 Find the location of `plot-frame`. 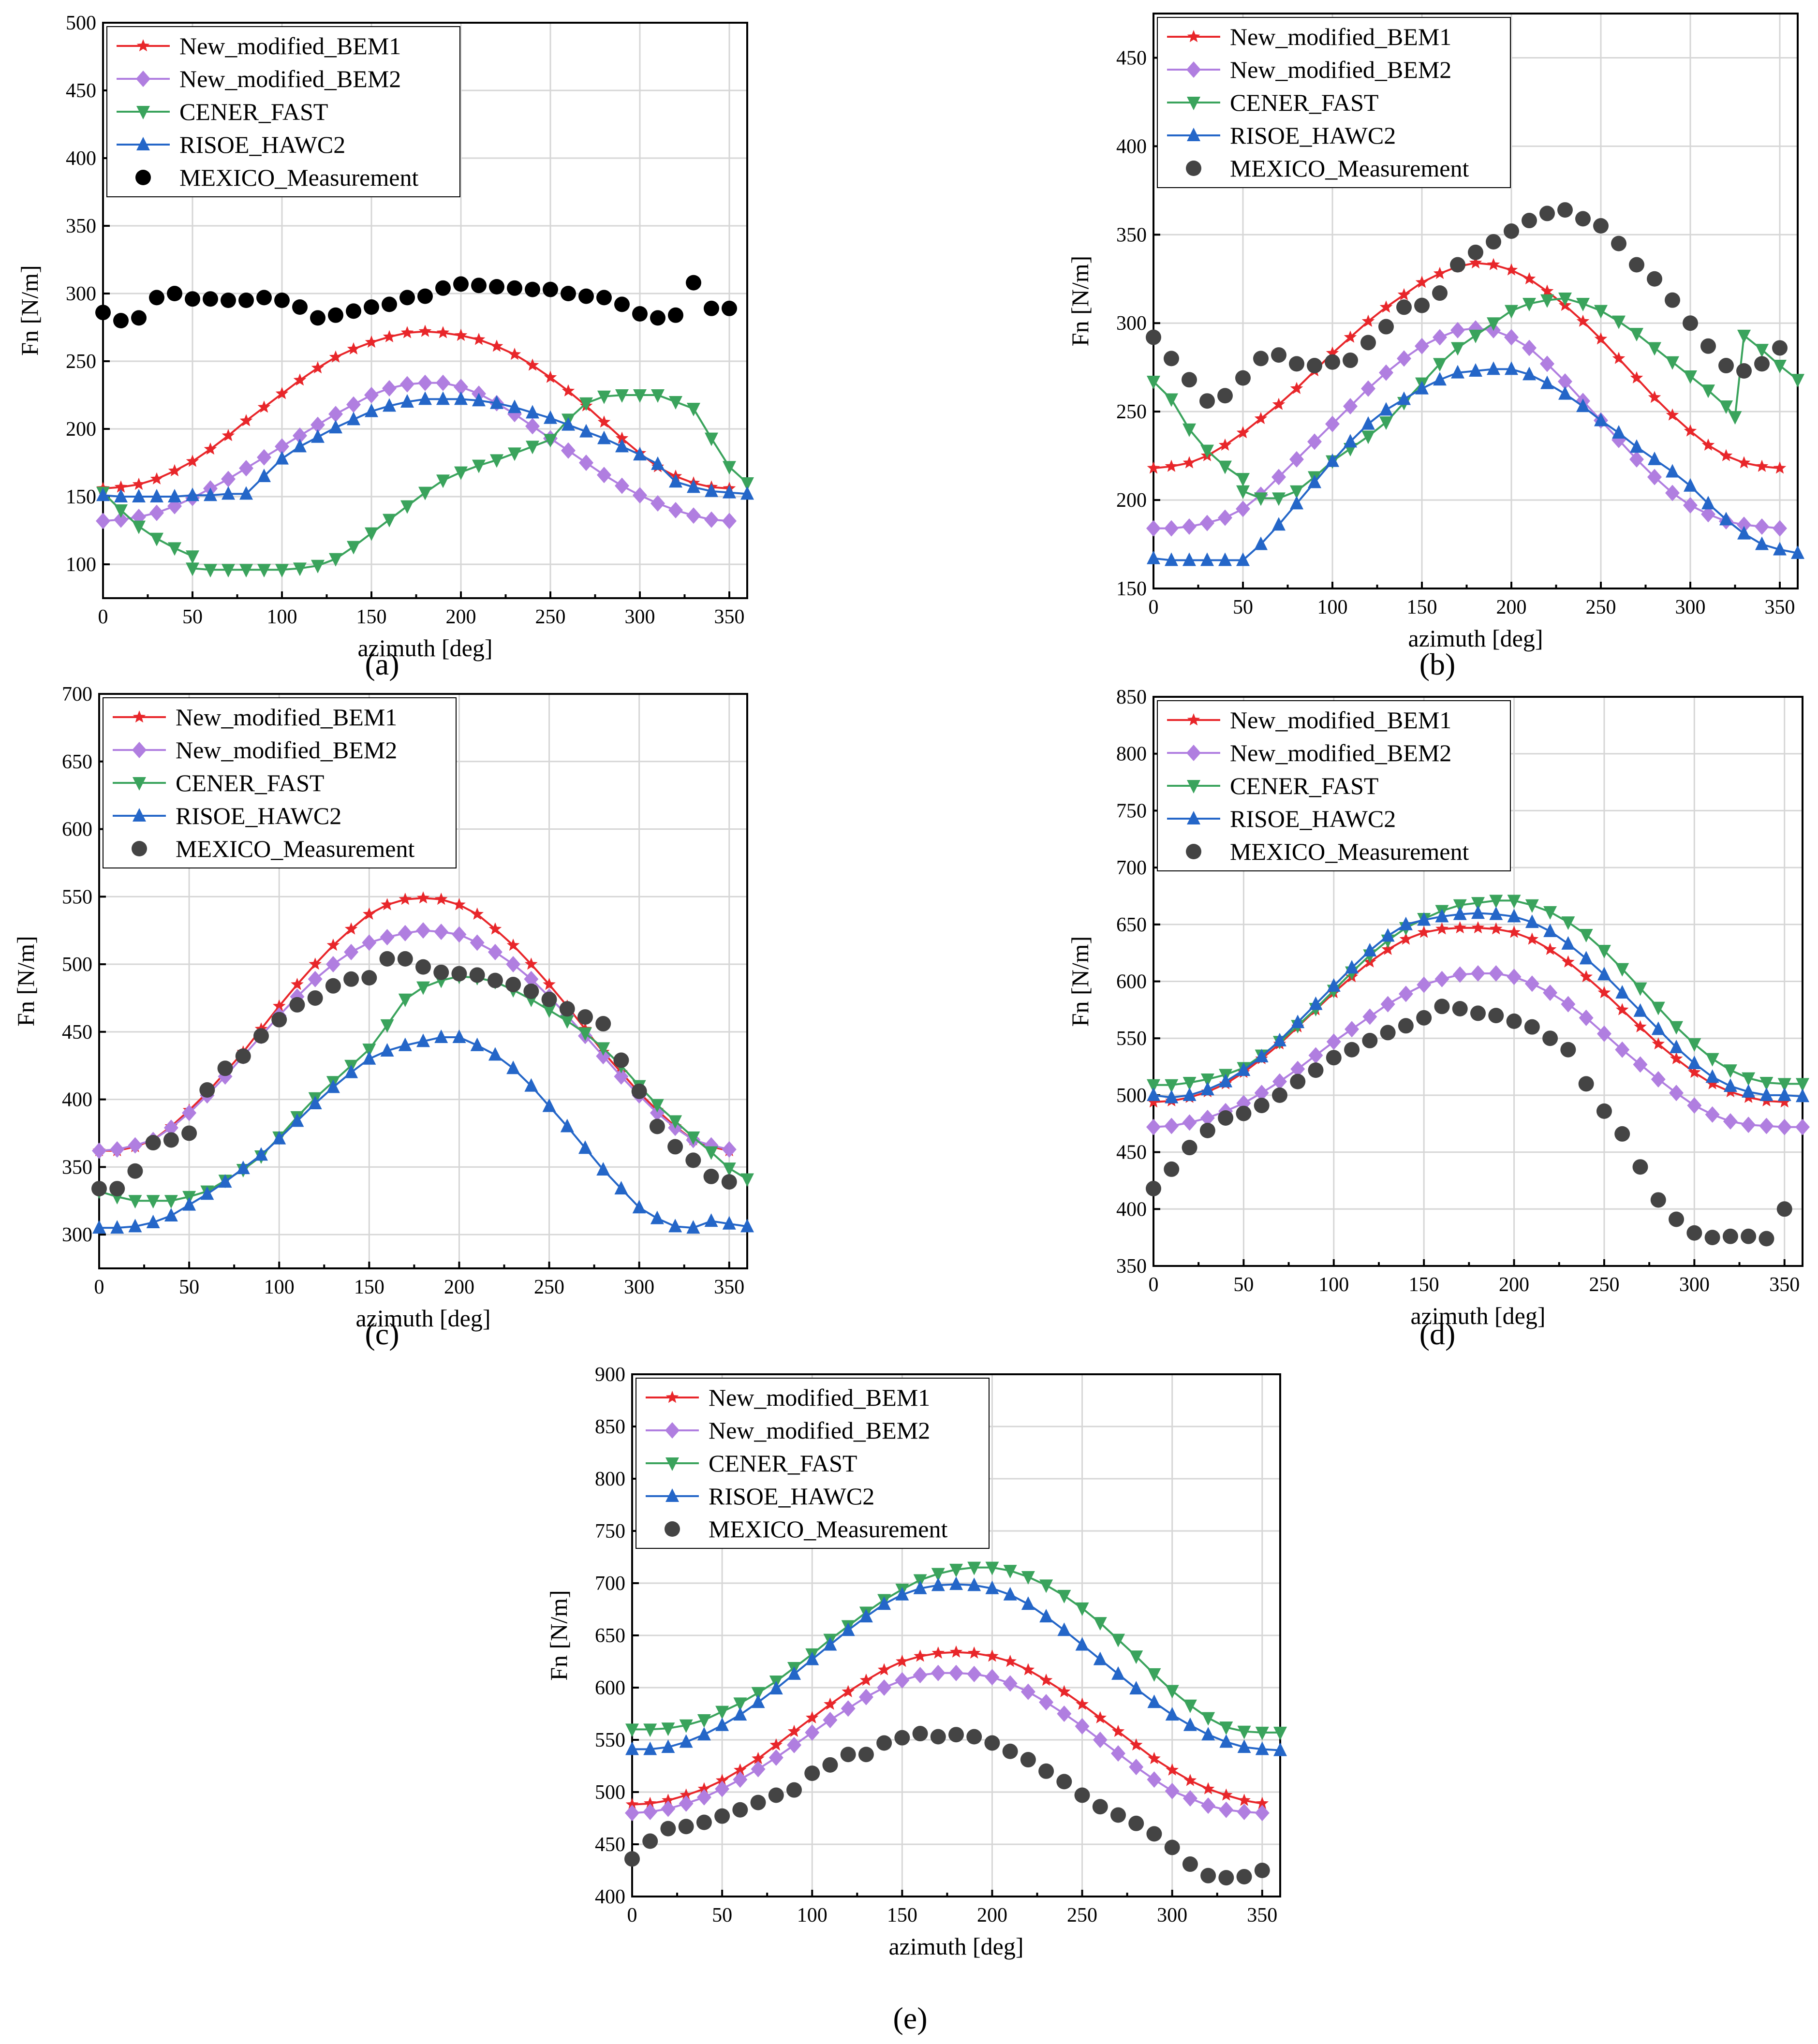

plot-frame is located at coordinates (1476, 301).